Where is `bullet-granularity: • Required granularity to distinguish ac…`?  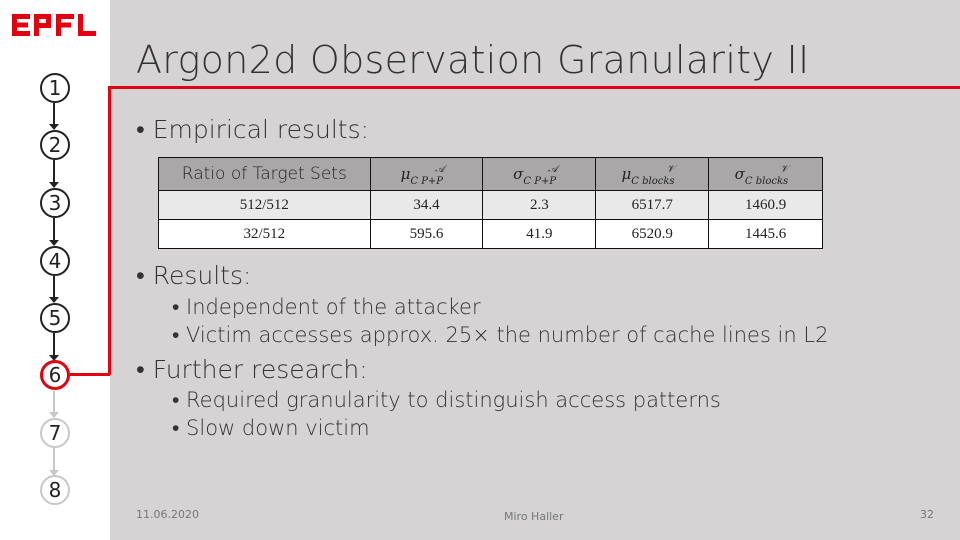 bullet-granularity: • Required granularity to distinguish ac… is located at coordinates (446, 400).